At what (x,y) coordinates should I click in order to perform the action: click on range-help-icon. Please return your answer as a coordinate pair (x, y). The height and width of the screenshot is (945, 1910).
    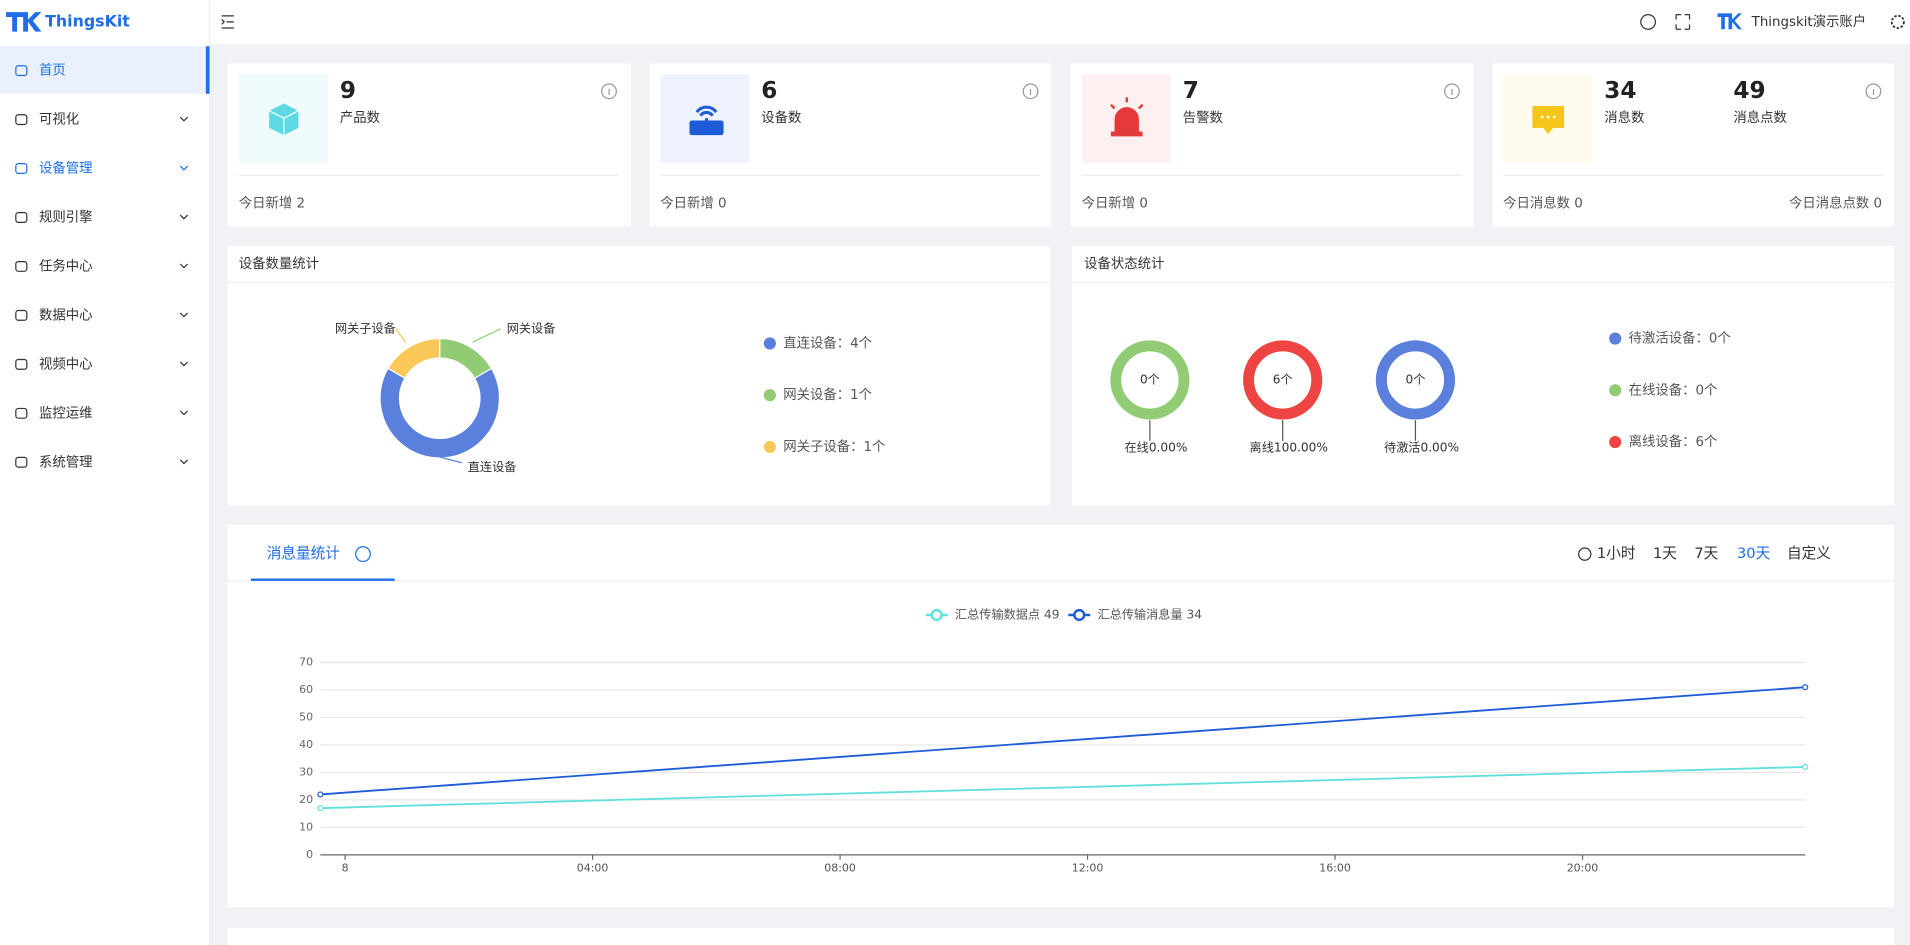
    Looking at the image, I should click on (1585, 554).